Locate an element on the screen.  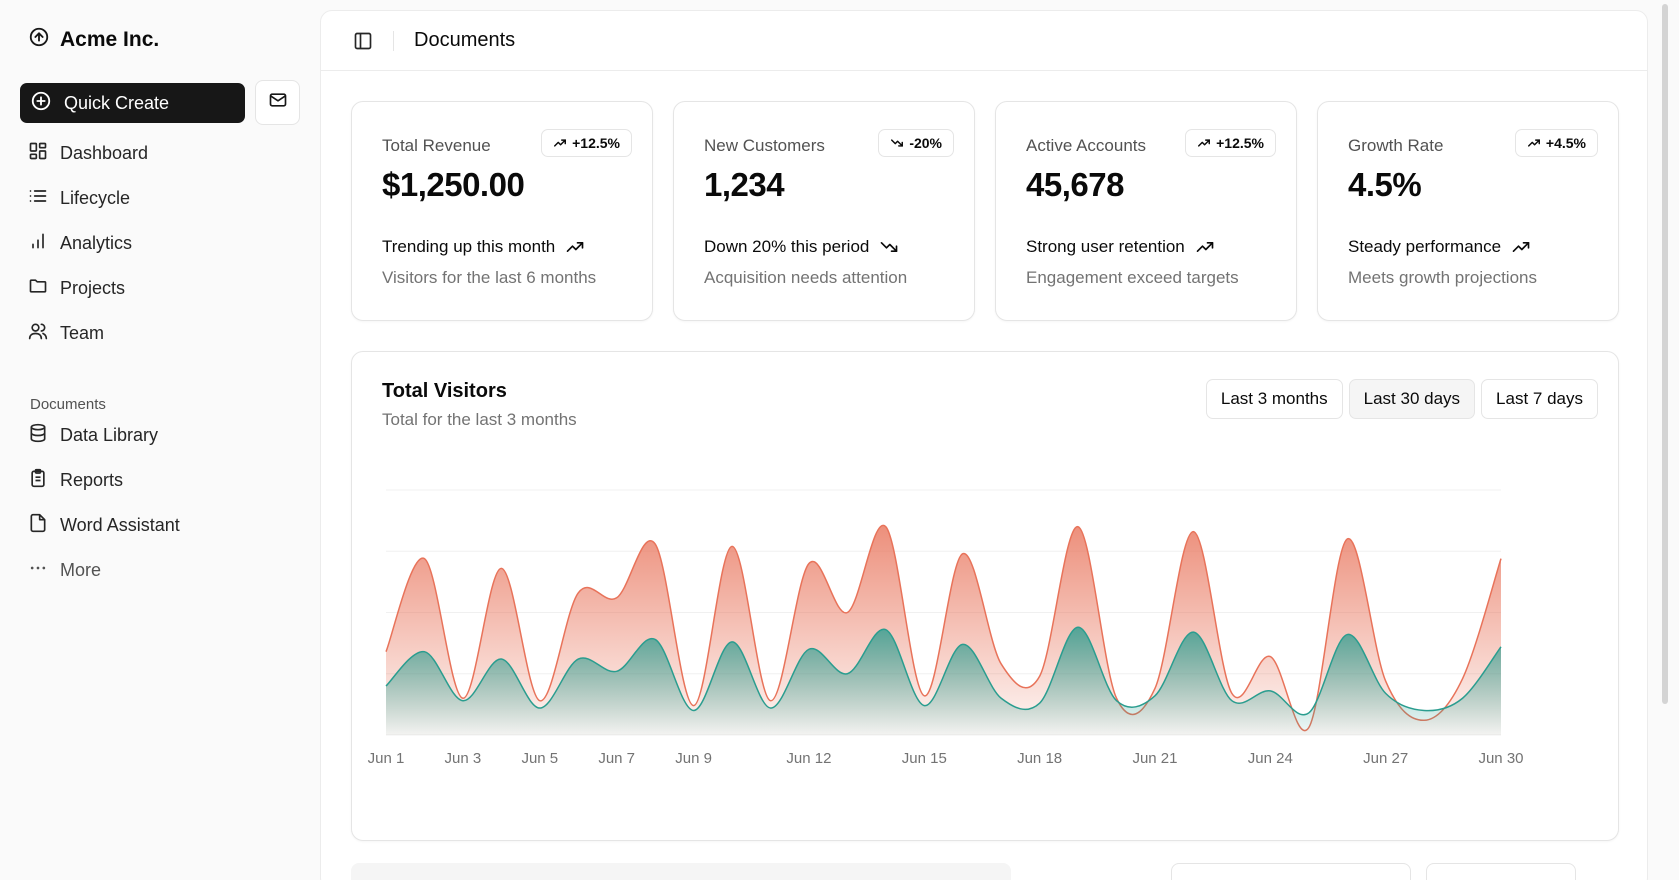
sidebar-item-lifecycle: Lifecycle is located at coordinates (88, 198).